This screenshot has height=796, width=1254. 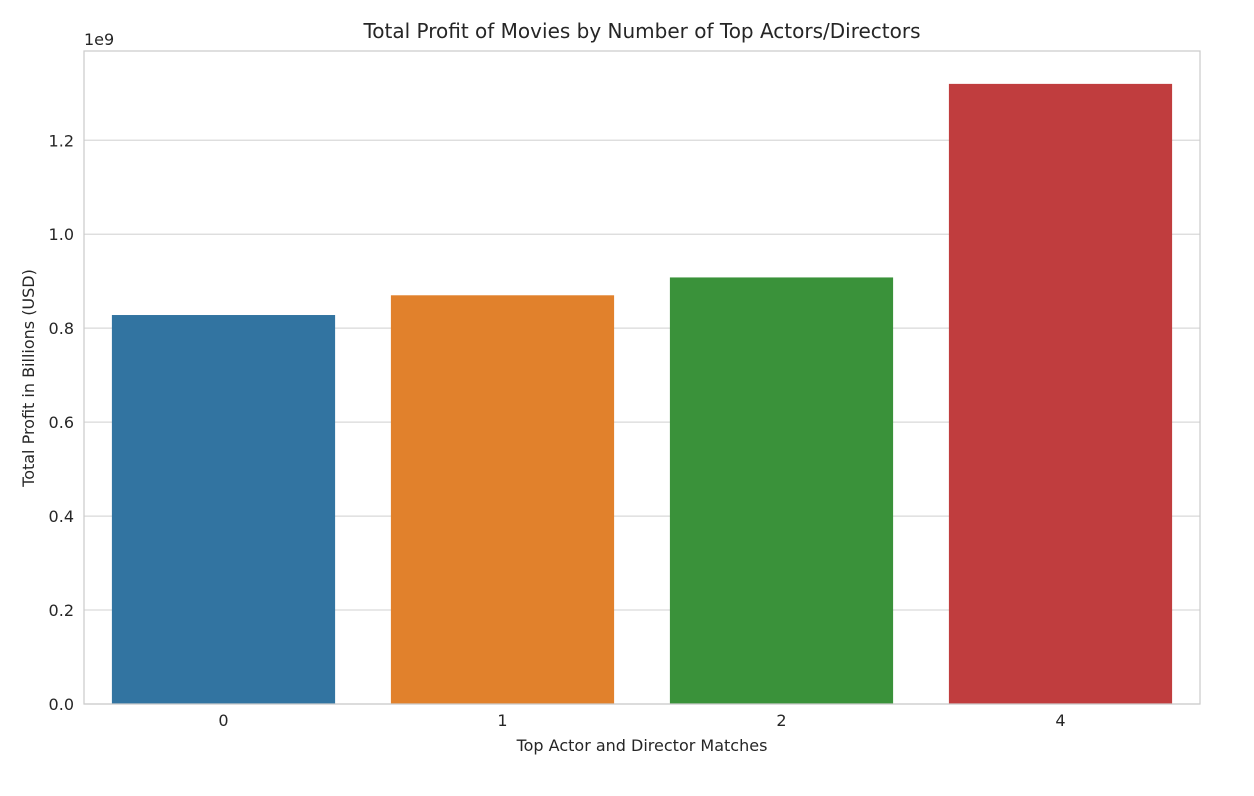 I want to click on y-tick-label: 0.8, so click(x=61, y=328).